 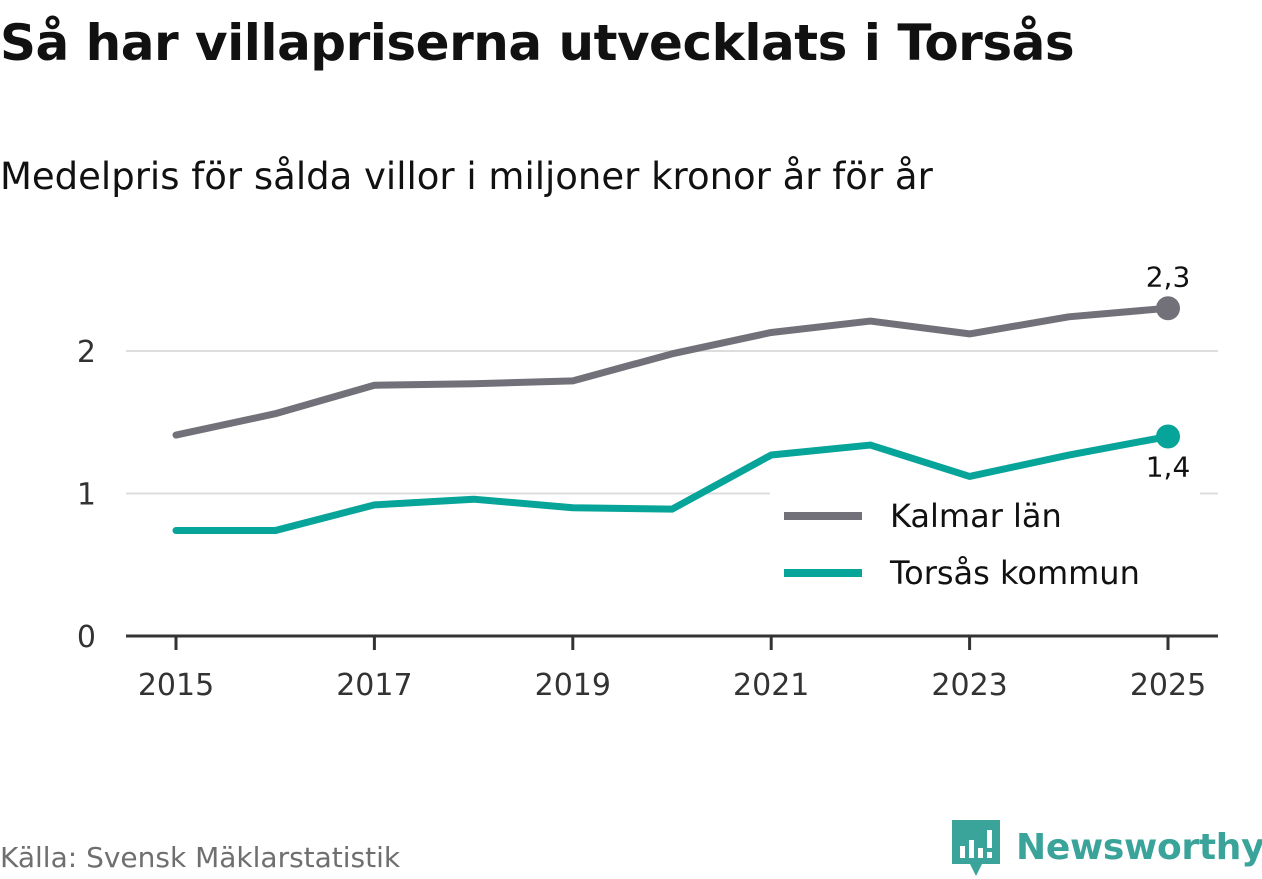 What do you see at coordinates (976, 848) in the screenshot?
I see `newsworthy-logo-icon` at bounding box center [976, 848].